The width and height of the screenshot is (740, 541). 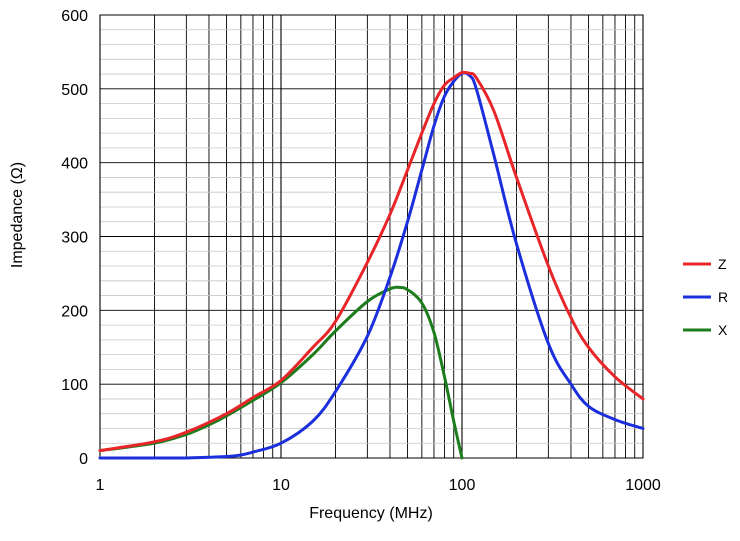 What do you see at coordinates (281, 485) in the screenshot?
I see `x-tick-label: 10` at bounding box center [281, 485].